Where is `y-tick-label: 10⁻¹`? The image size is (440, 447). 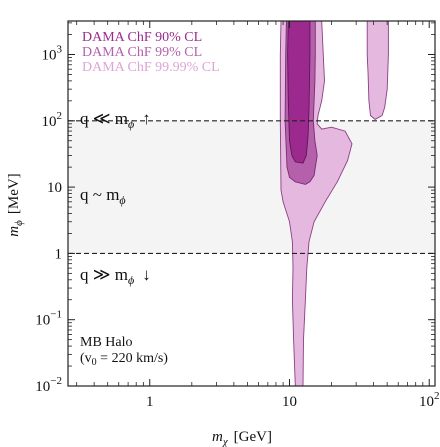
y-tick-label: 10⁻¹ is located at coordinates (48, 319).